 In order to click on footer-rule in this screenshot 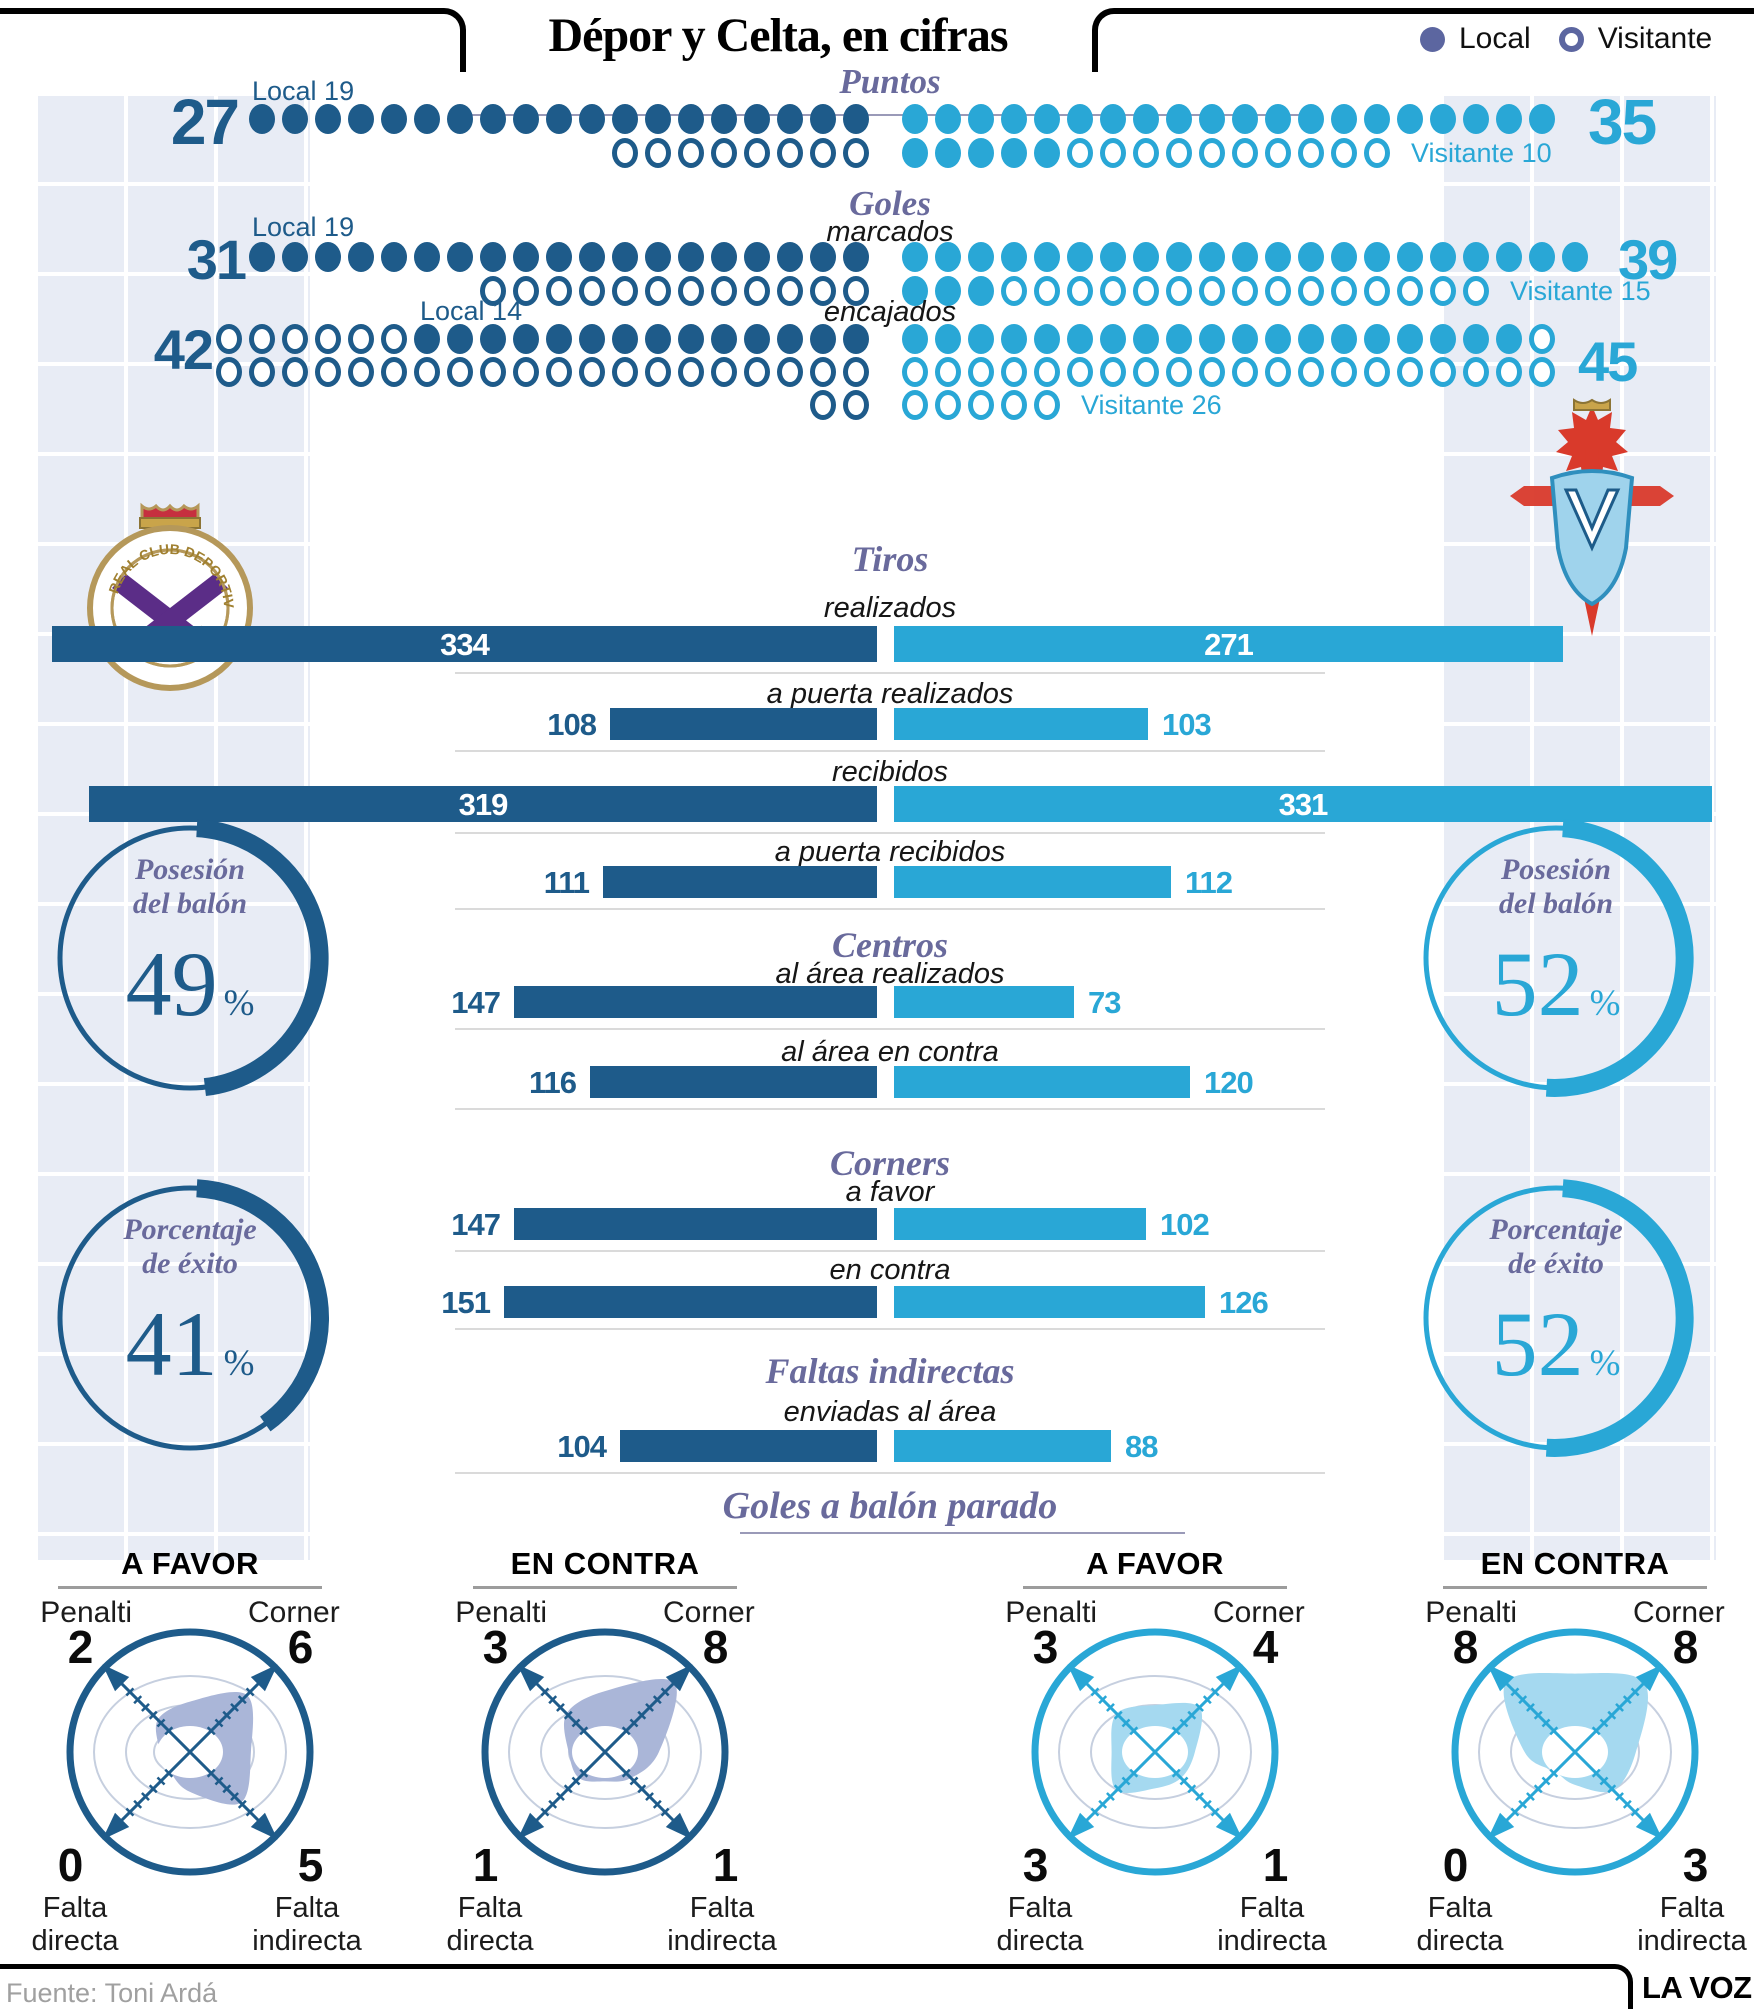, I will do `click(816, 1986)`.